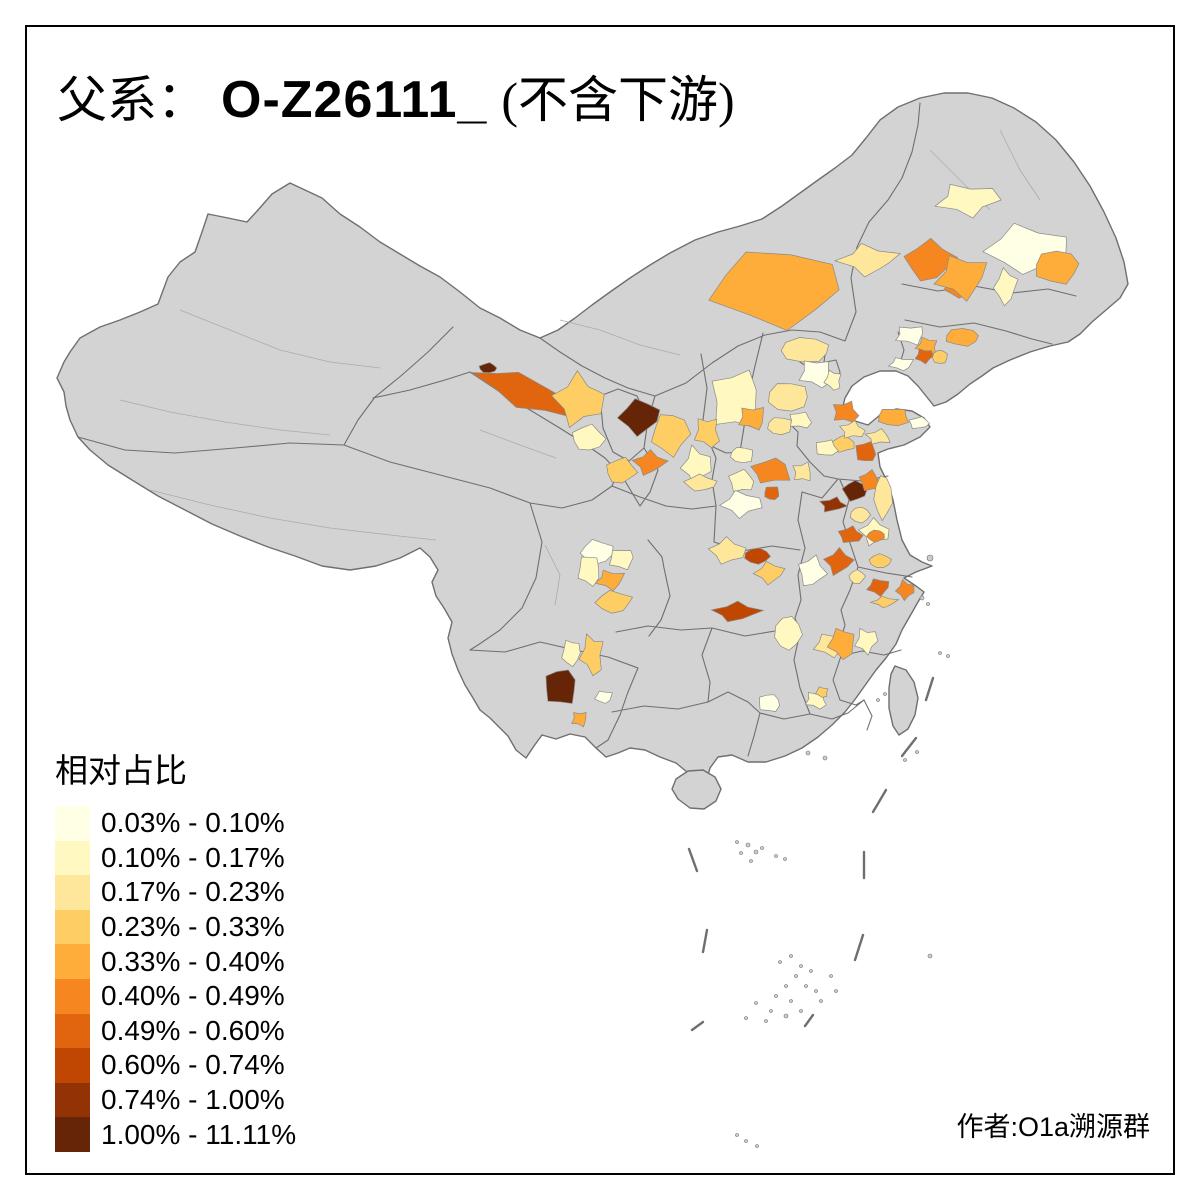 This screenshot has width=1200, height=1200. I want to click on legend-row: 1.00% - 11.11%, so click(175, 1134).